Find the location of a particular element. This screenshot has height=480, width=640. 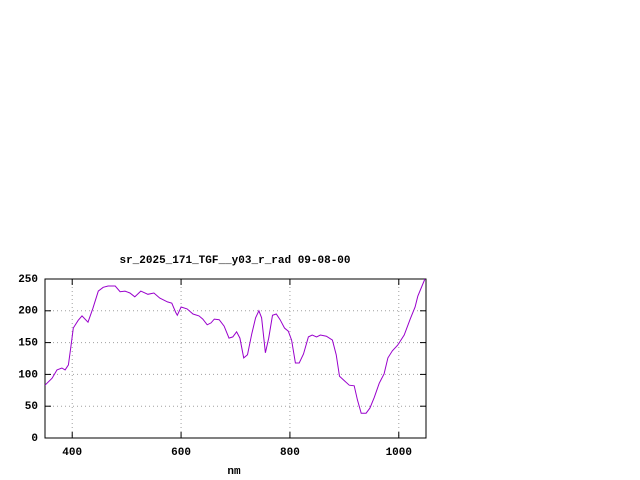

y-tick-label: 50 is located at coordinates (31, 407).